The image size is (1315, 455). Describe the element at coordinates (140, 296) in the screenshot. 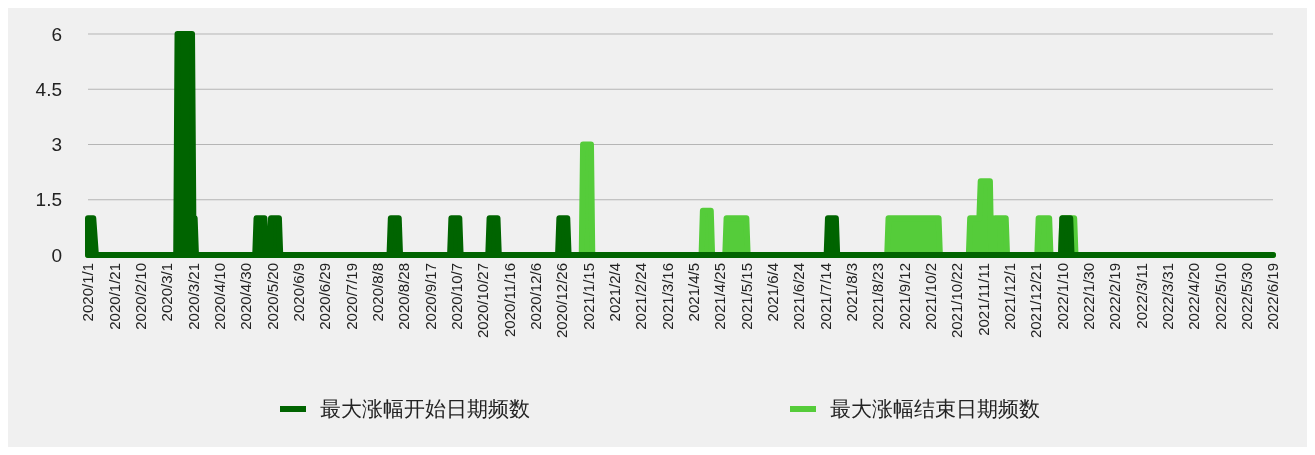

I see `x-tick-label: 2020/2/10` at that location.